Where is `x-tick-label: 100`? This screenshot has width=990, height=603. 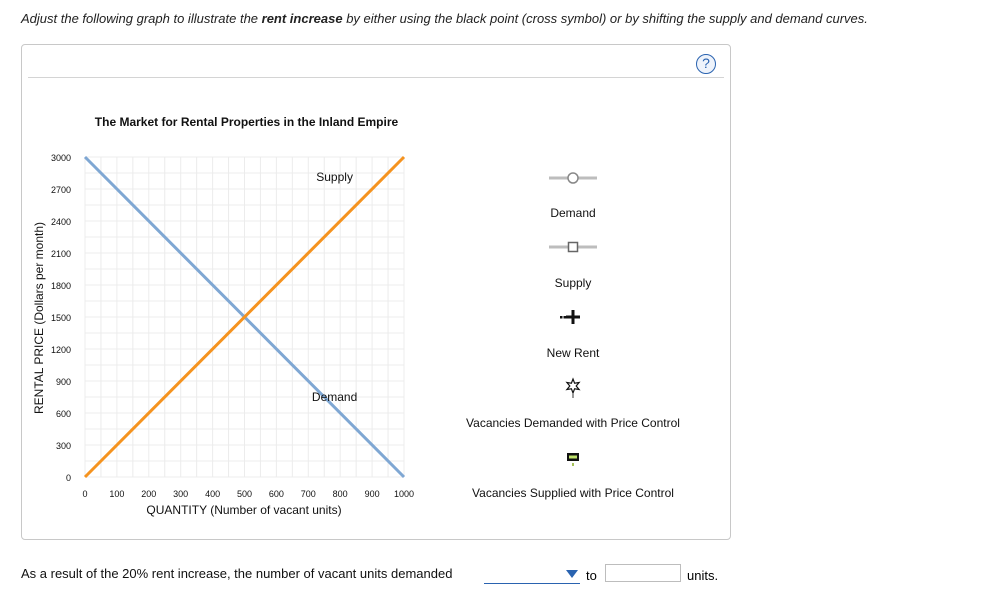 x-tick-label: 100 is located at coordinates (116, 494).